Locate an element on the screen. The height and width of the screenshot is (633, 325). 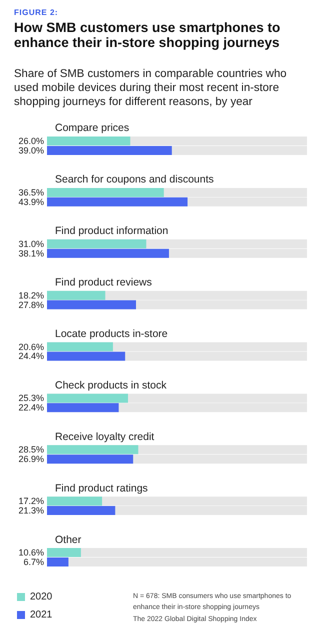
y-tick-label: Find product reviews is located at coordinates (103, 282).